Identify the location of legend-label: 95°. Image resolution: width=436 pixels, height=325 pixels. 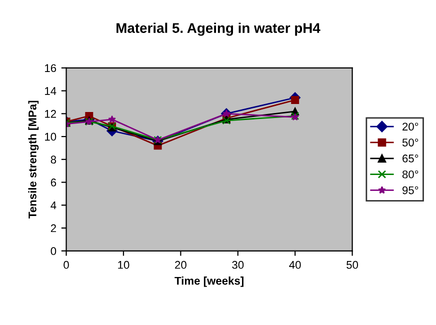
(410, 190).